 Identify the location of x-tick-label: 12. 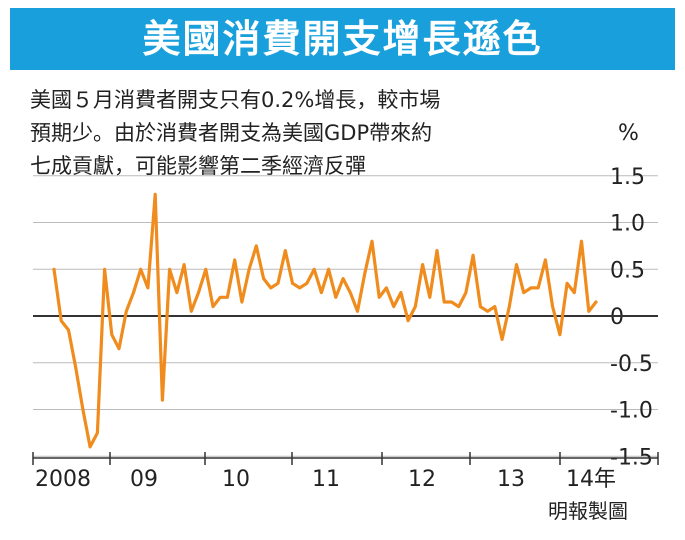
(422, 479).